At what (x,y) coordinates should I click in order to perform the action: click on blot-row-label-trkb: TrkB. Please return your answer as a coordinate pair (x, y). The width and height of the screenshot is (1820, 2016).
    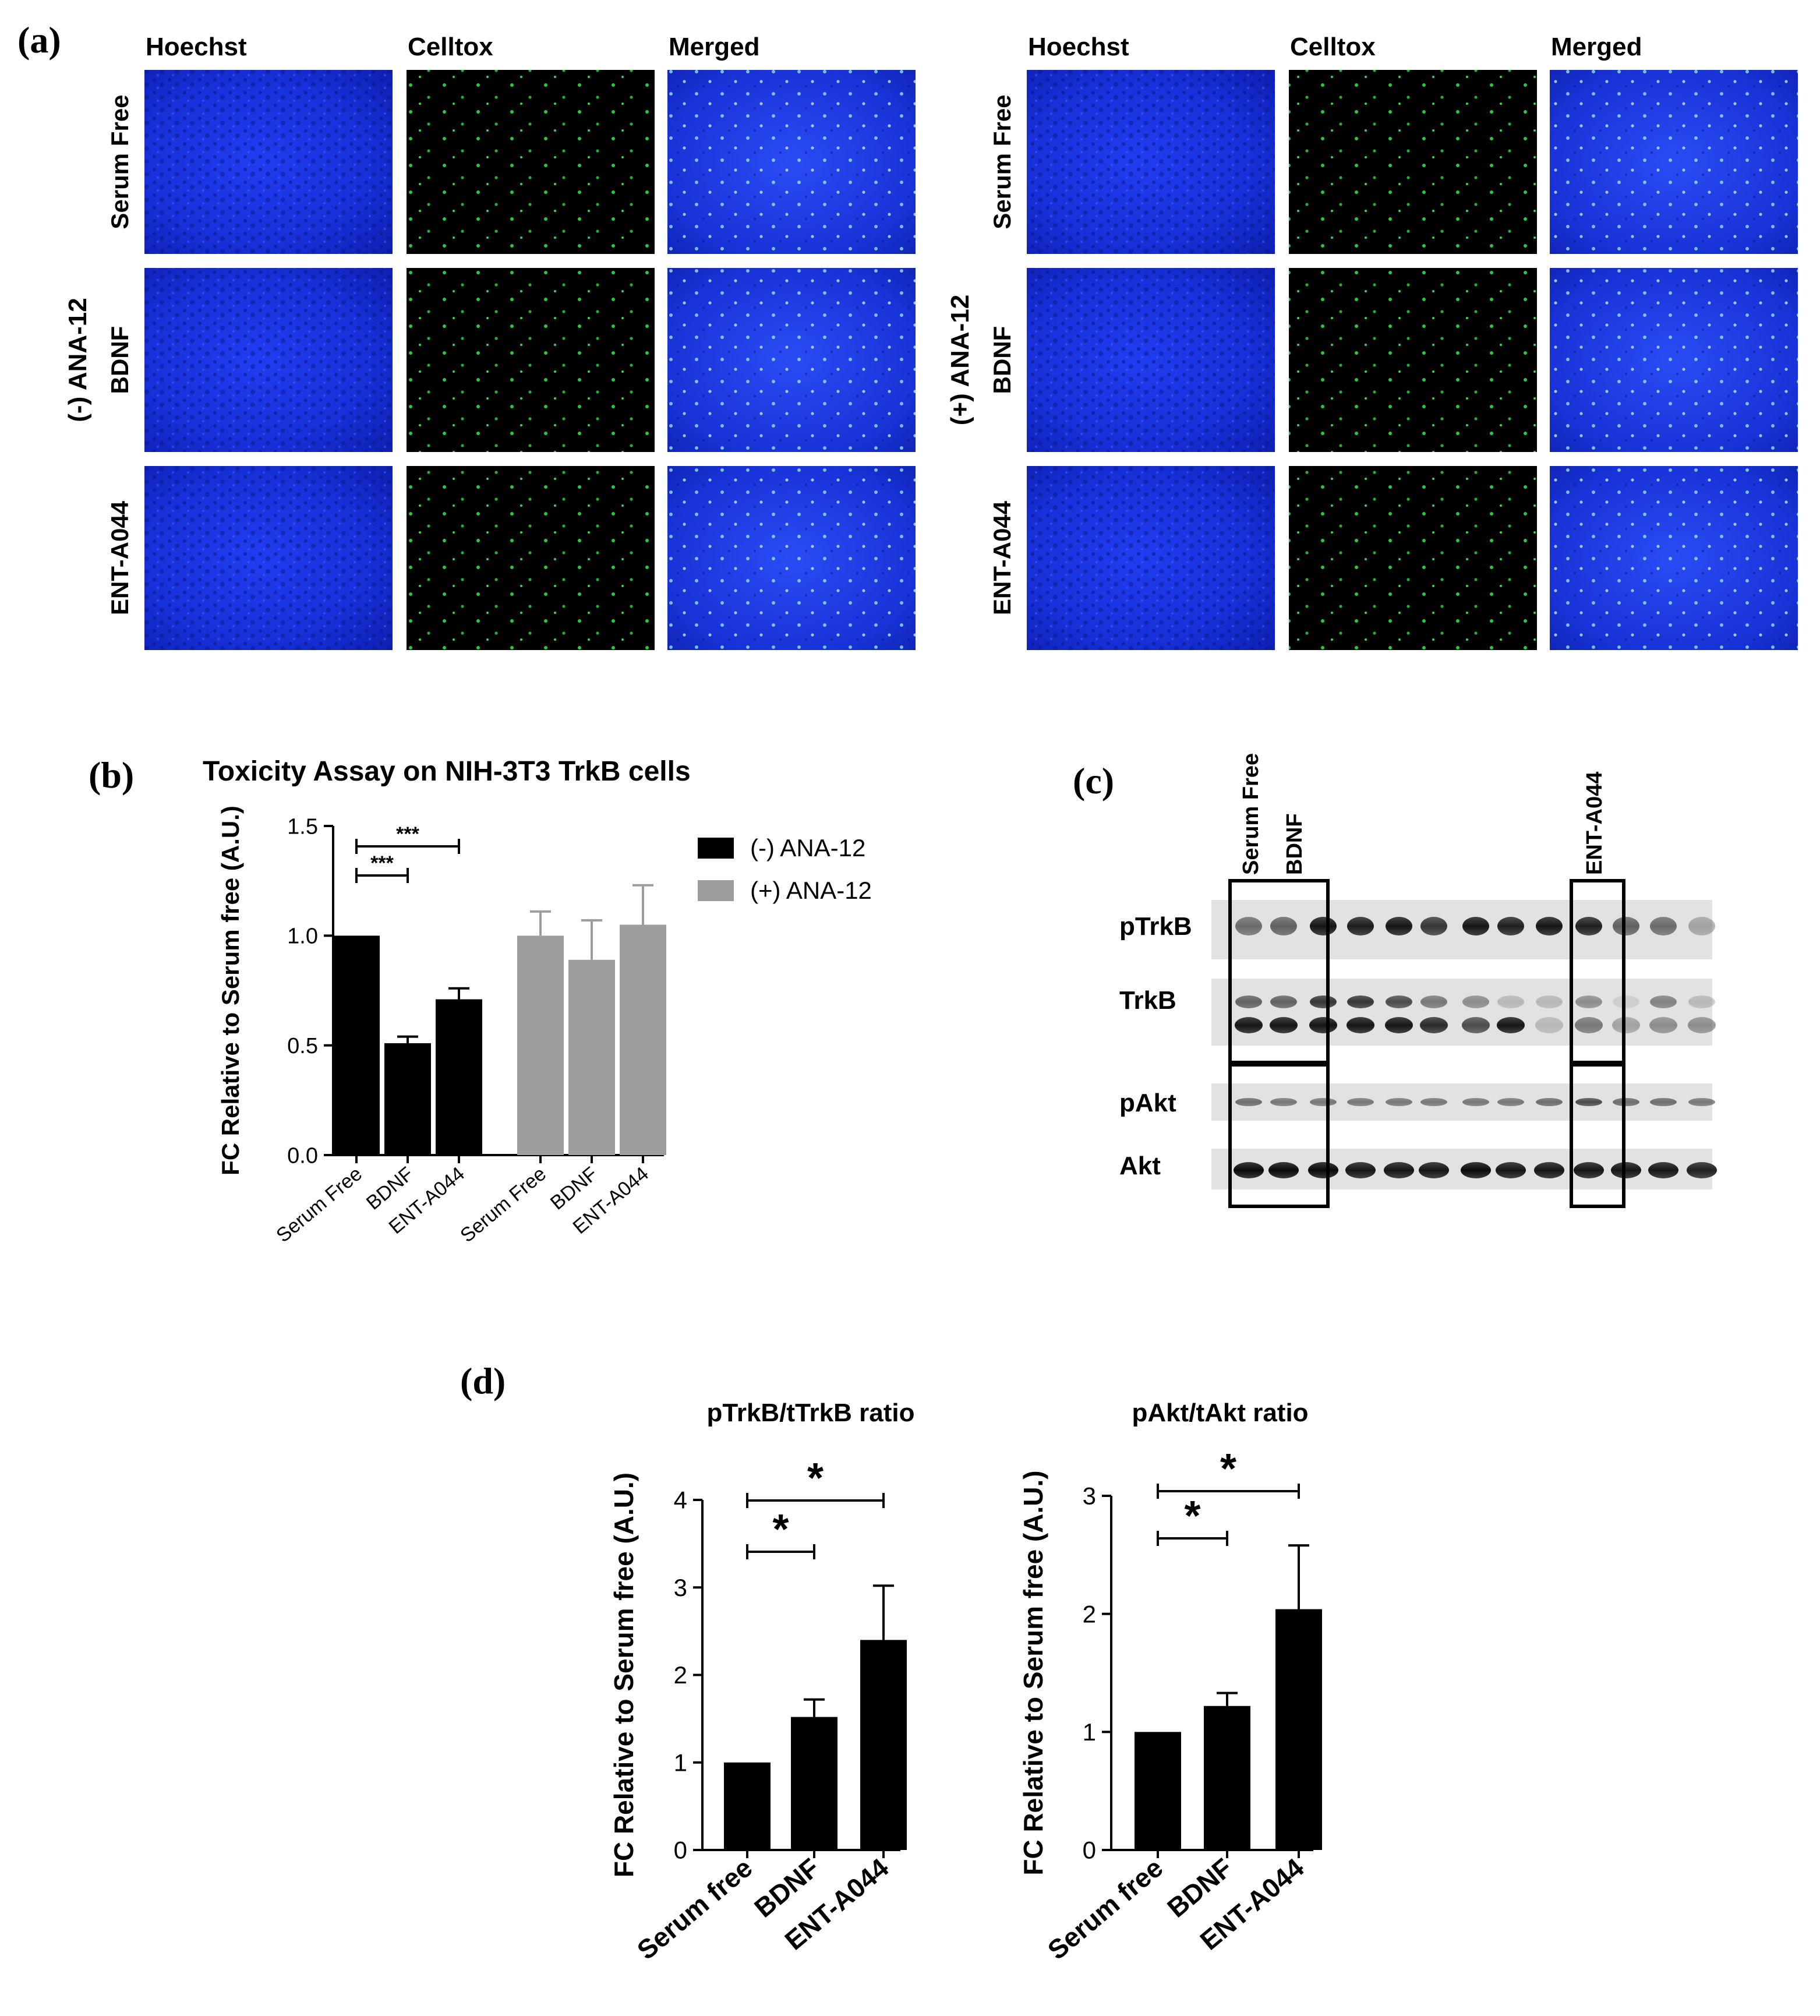
    Looking at the image, I should click on (1147, 1000).